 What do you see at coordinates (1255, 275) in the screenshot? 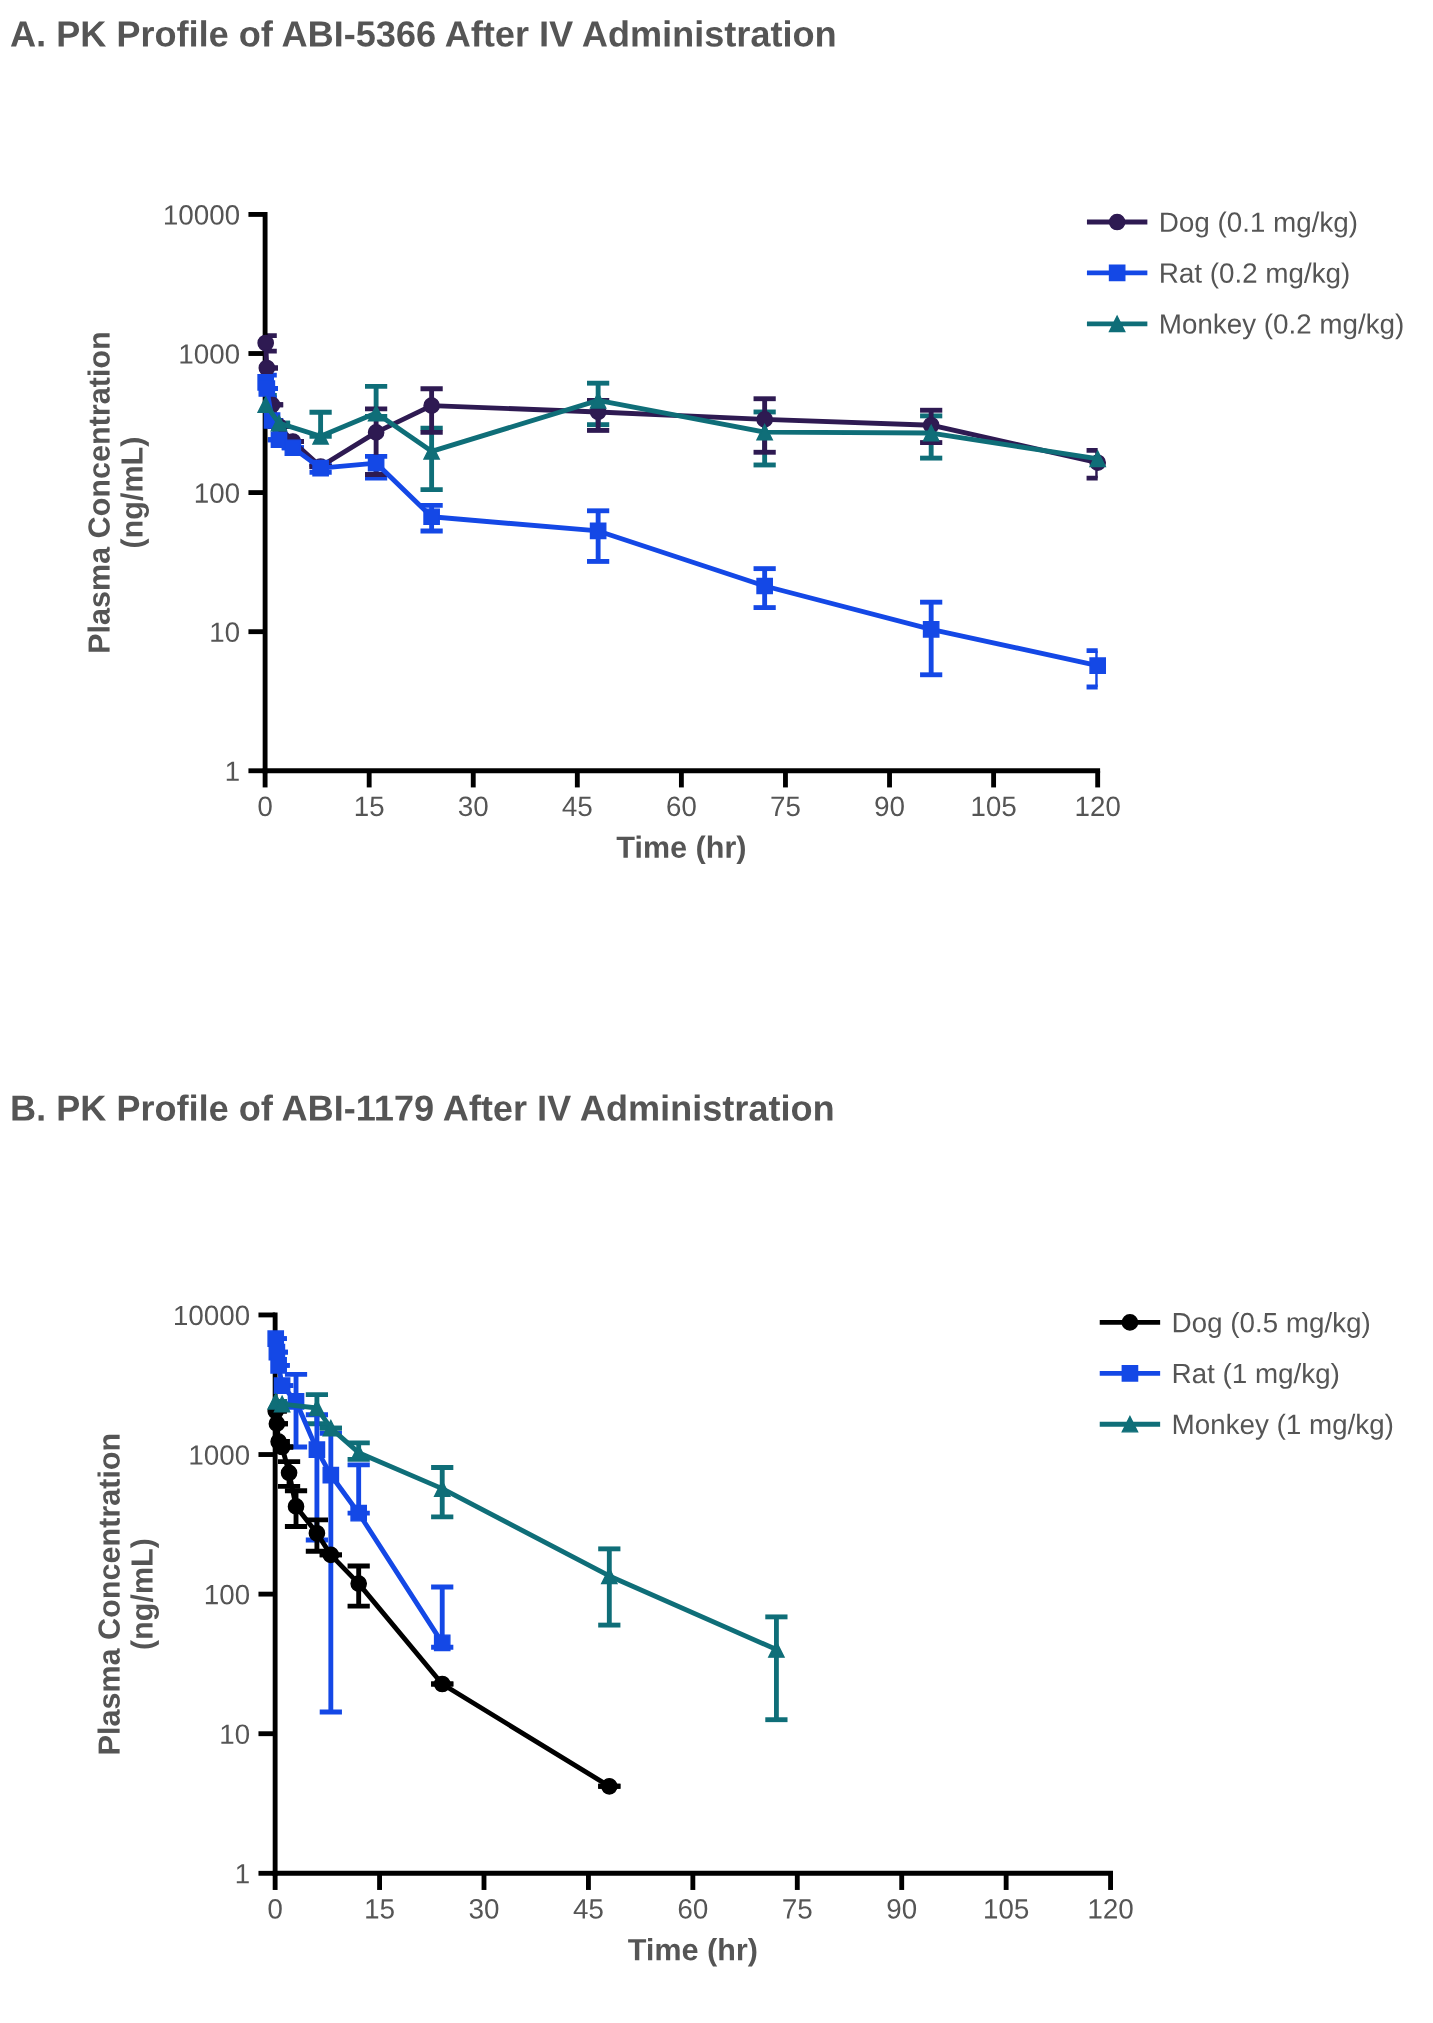
I see `legend-label: Rat (0.2 mg/kg)` at bounding box center [1255, 275].